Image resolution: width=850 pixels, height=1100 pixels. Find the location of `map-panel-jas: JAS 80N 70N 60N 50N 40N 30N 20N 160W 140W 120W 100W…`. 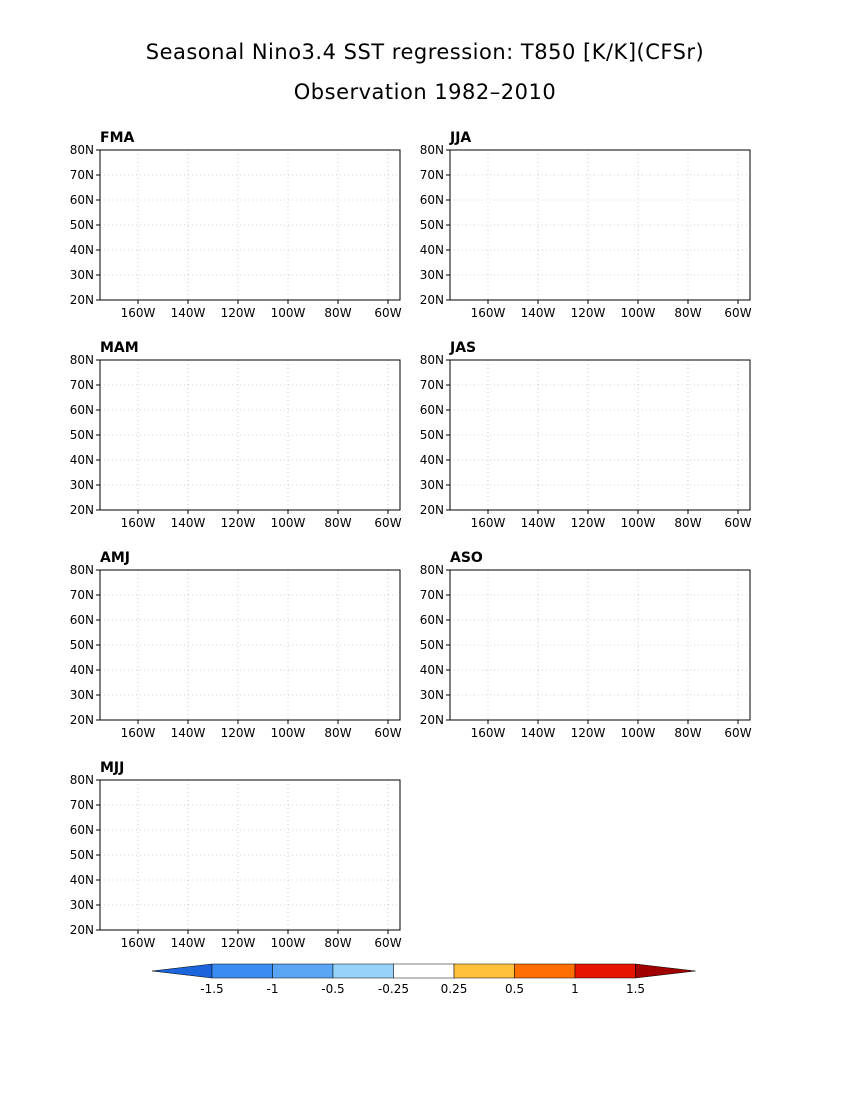

map-panel-jas: JAS 80N 70N 60N 50N 40N 30N 20N 160W 140W 120W 100W… is located at coordinates (586, 435).